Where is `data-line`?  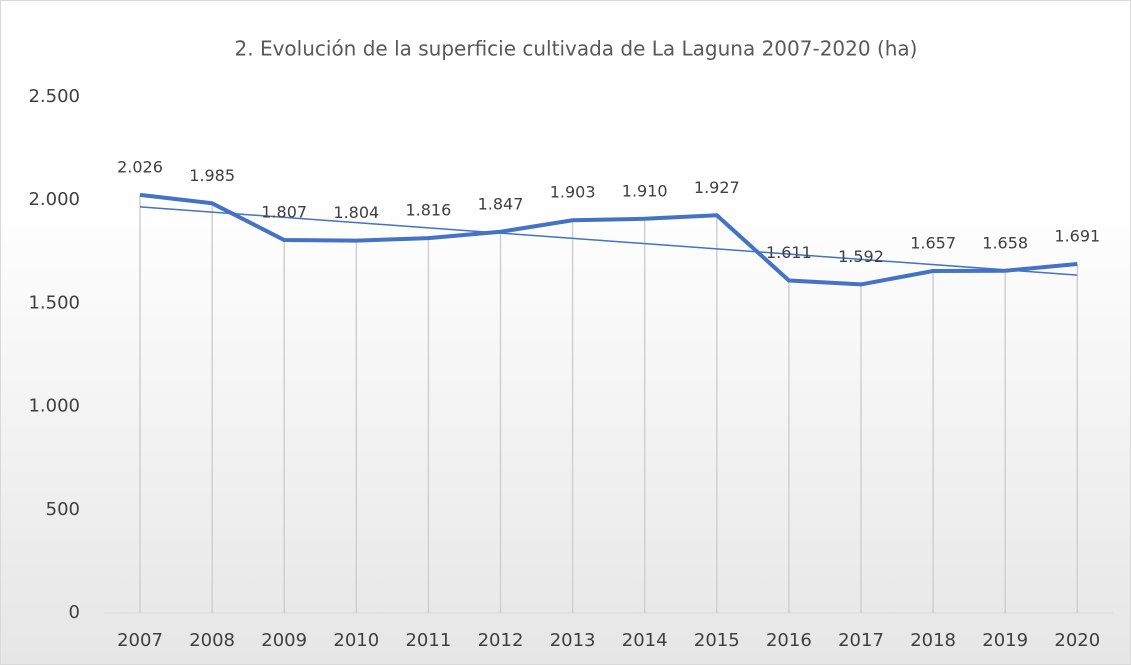 data-line is located at coordinates (608, 239).